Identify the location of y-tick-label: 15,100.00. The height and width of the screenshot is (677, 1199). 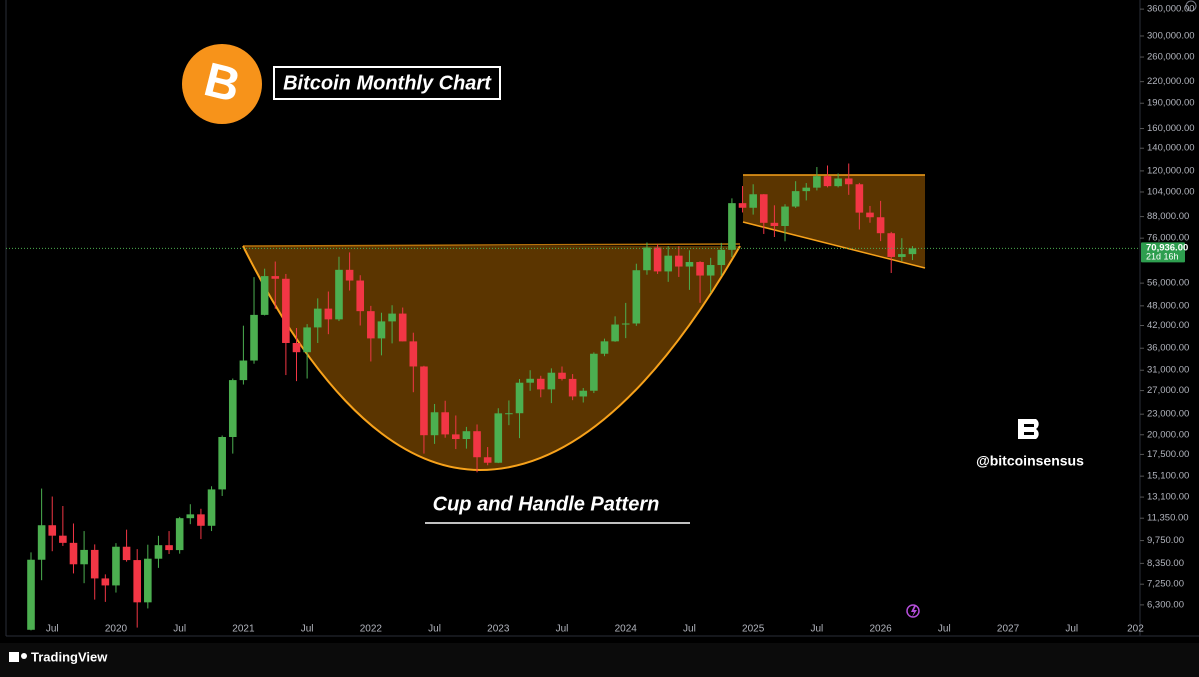
(1168, 476).